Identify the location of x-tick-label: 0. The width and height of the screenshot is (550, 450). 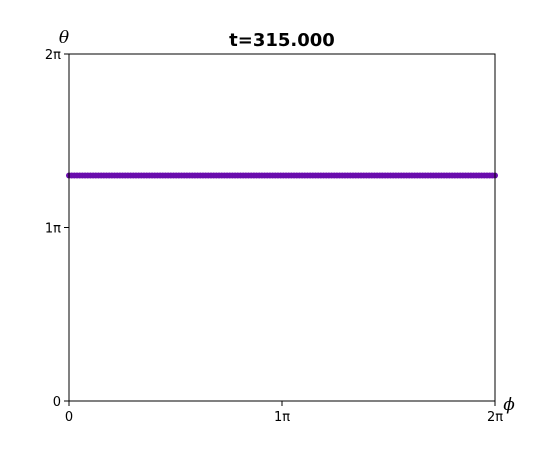
(69, 417).